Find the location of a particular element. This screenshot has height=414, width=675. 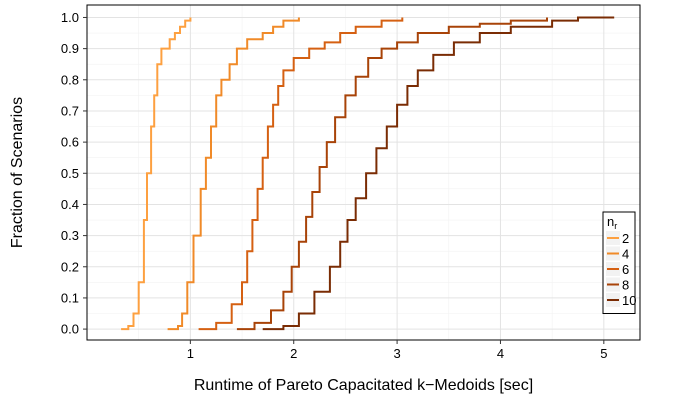

x-tick-label: 4 is located at coordinates (500, 353).